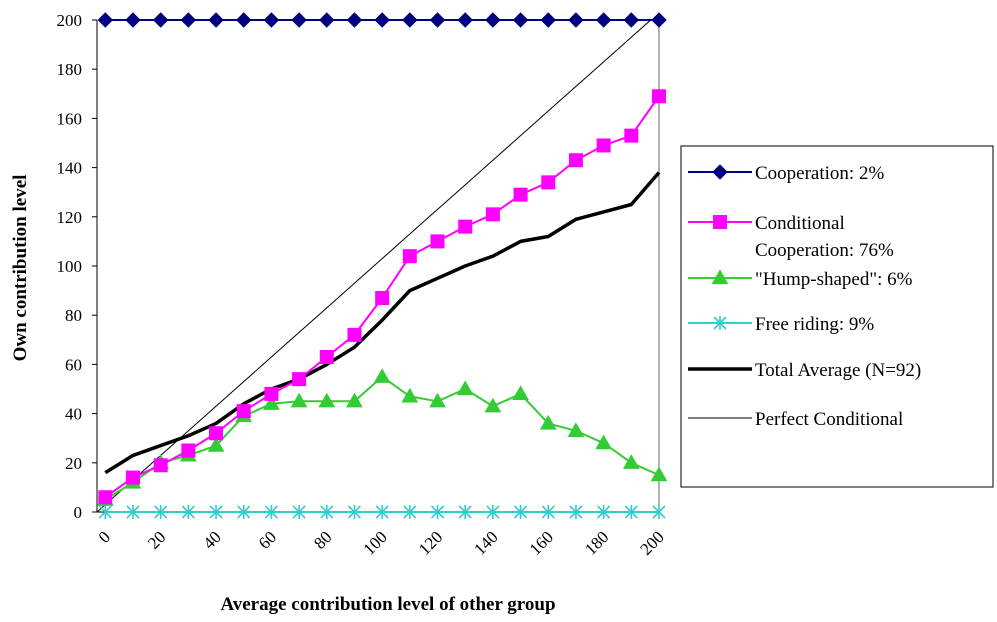  I want to click on legend-item-1-marker, so click(720, 222).